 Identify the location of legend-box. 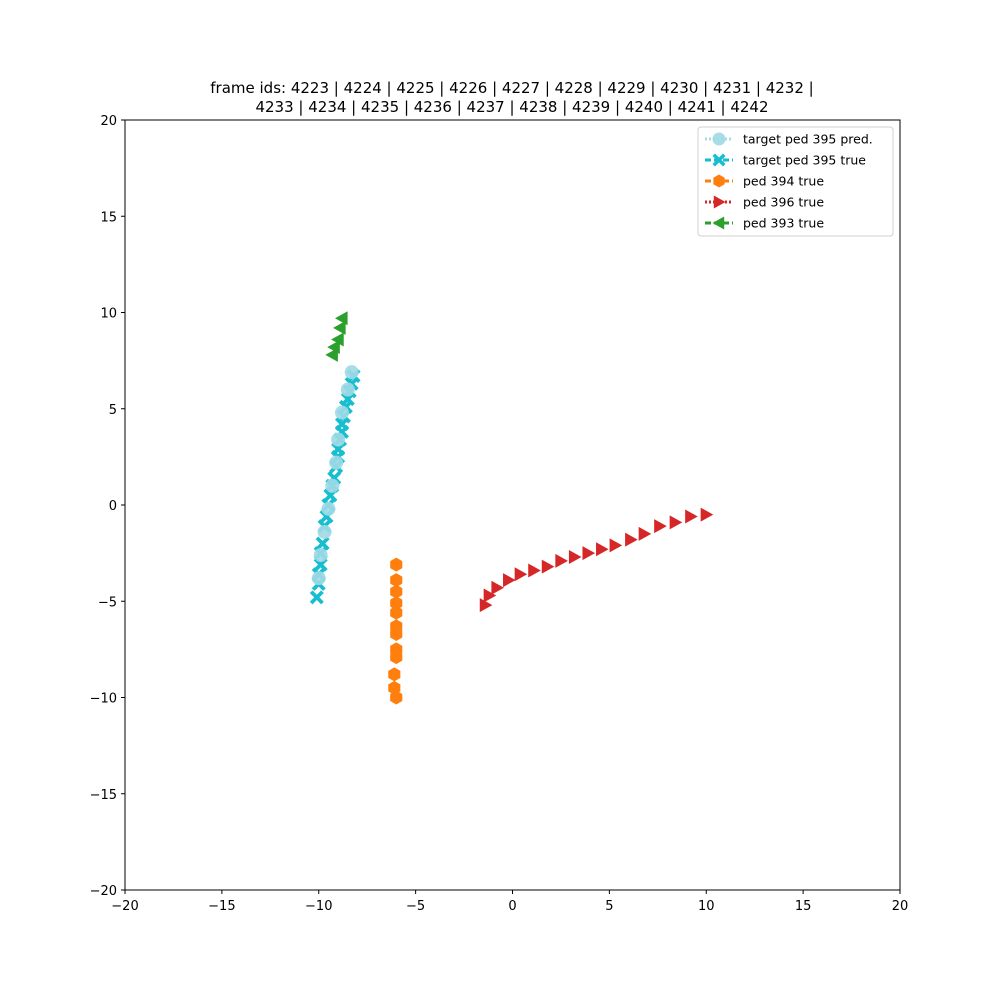
(795, 181).